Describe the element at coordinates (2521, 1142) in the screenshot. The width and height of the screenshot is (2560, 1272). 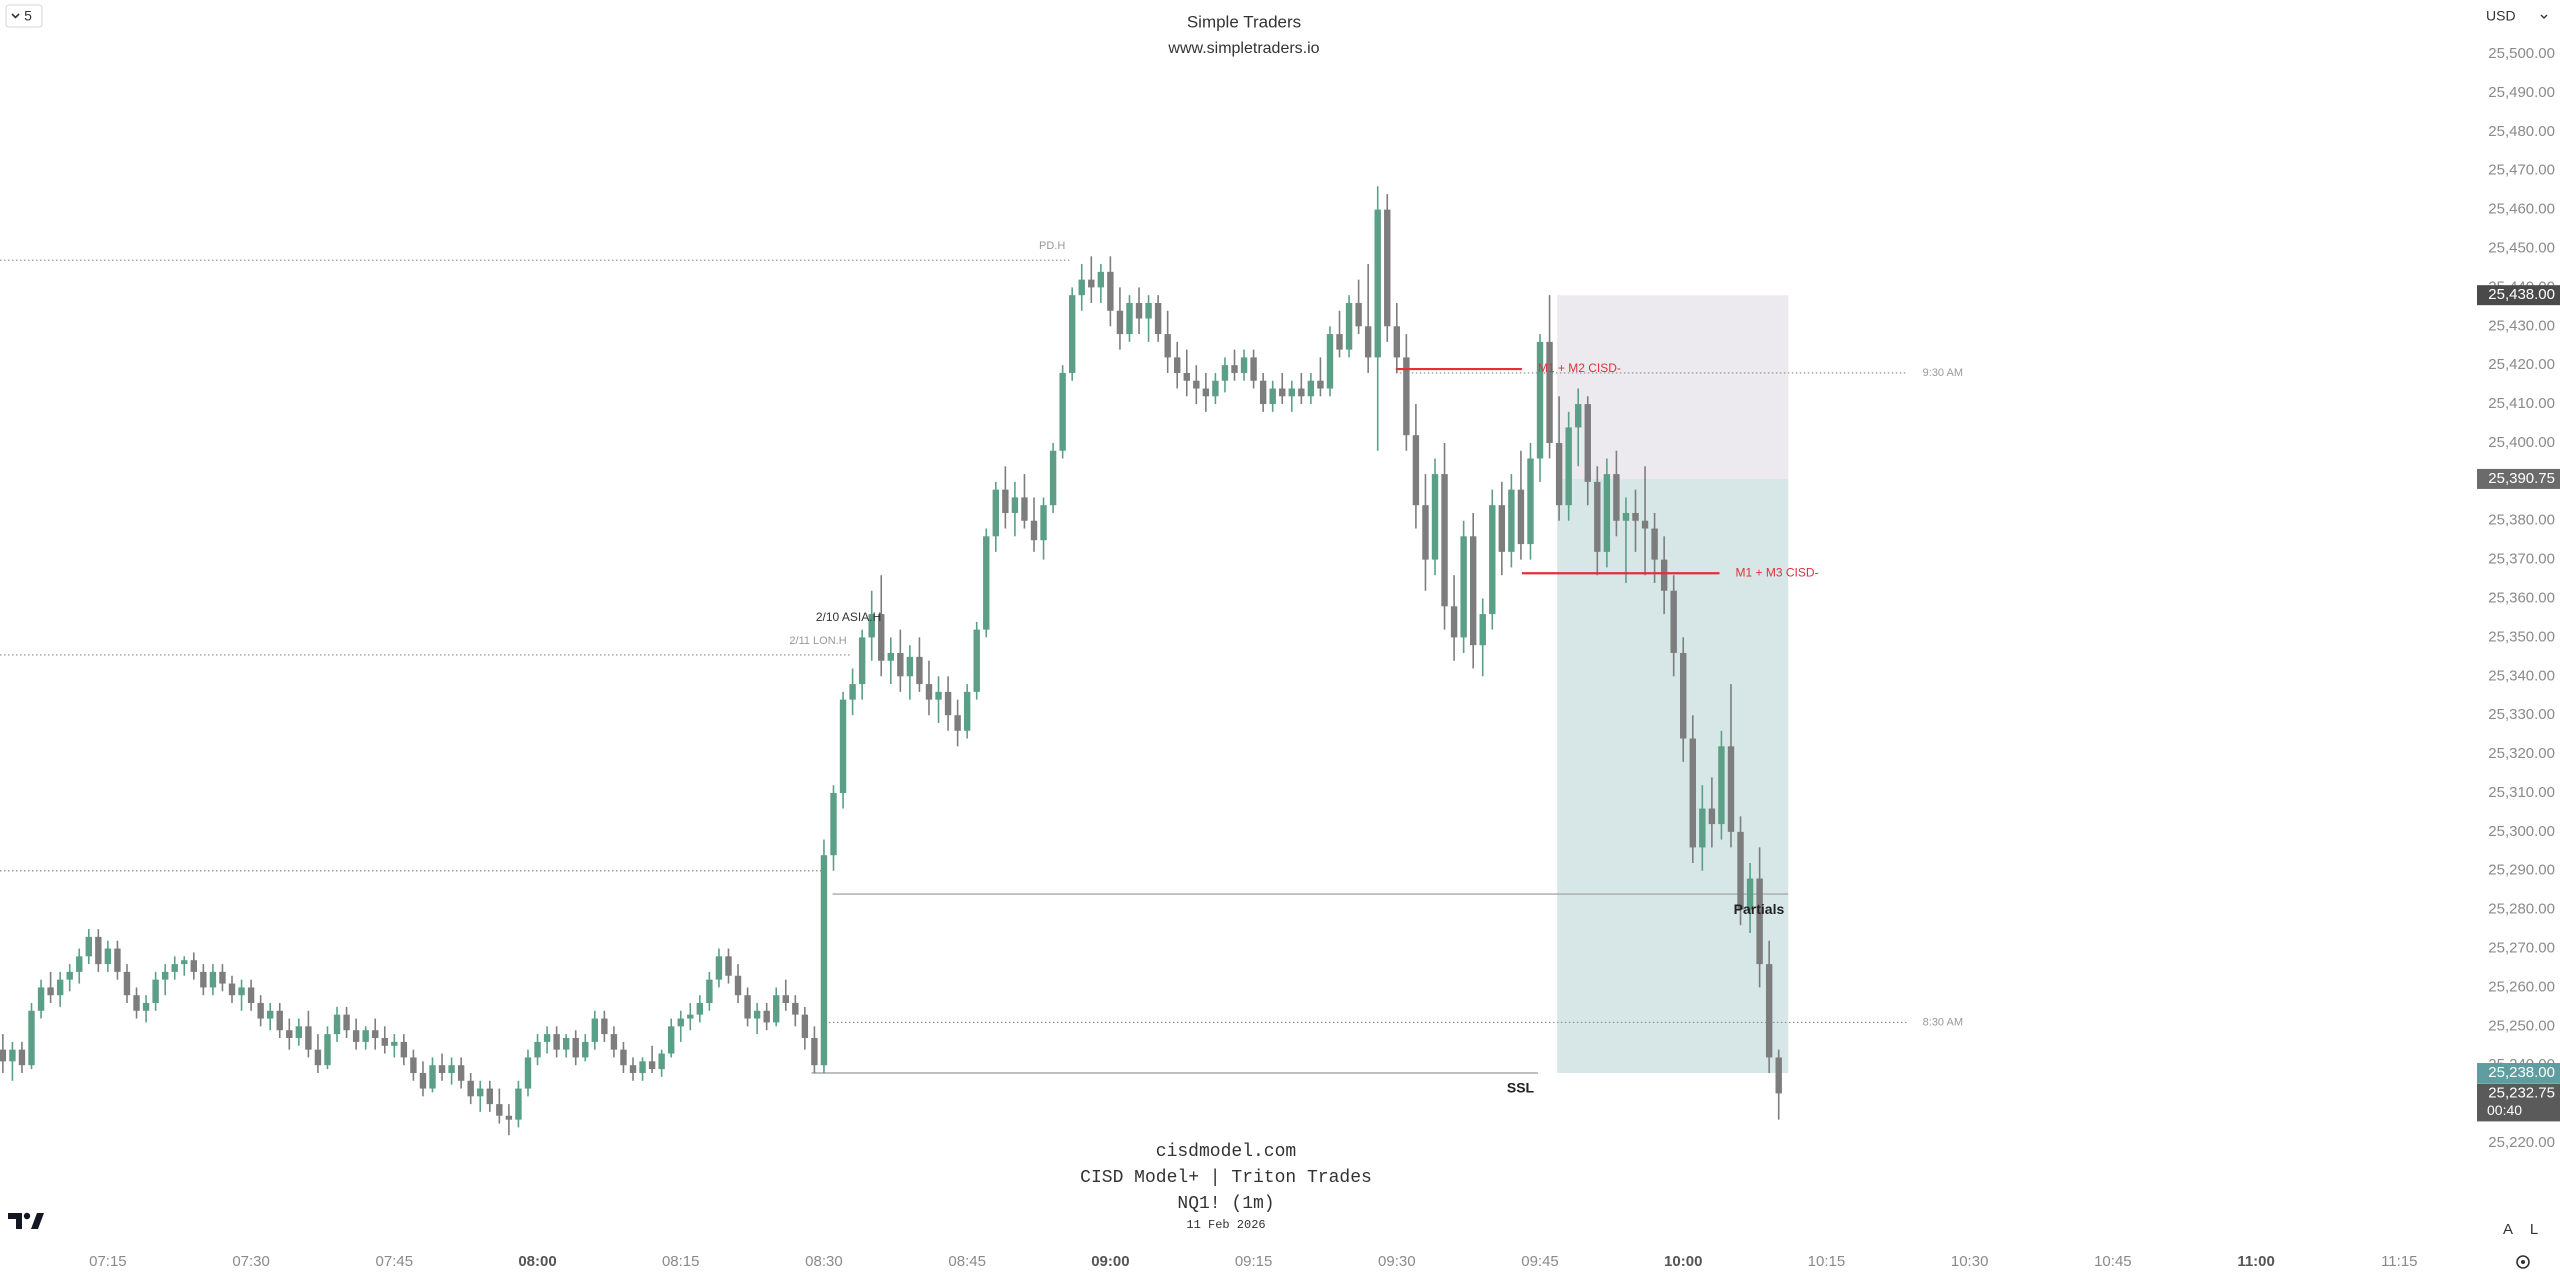
I see `y-tick-label: 25,220.00` at that location.